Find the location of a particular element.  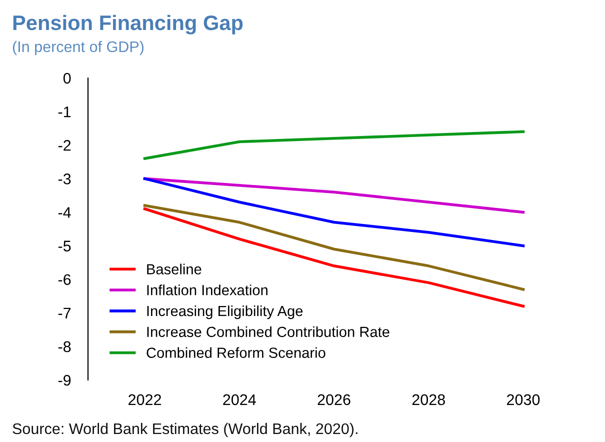

y-tick-label: -1 is located at coordinates (64, 112).